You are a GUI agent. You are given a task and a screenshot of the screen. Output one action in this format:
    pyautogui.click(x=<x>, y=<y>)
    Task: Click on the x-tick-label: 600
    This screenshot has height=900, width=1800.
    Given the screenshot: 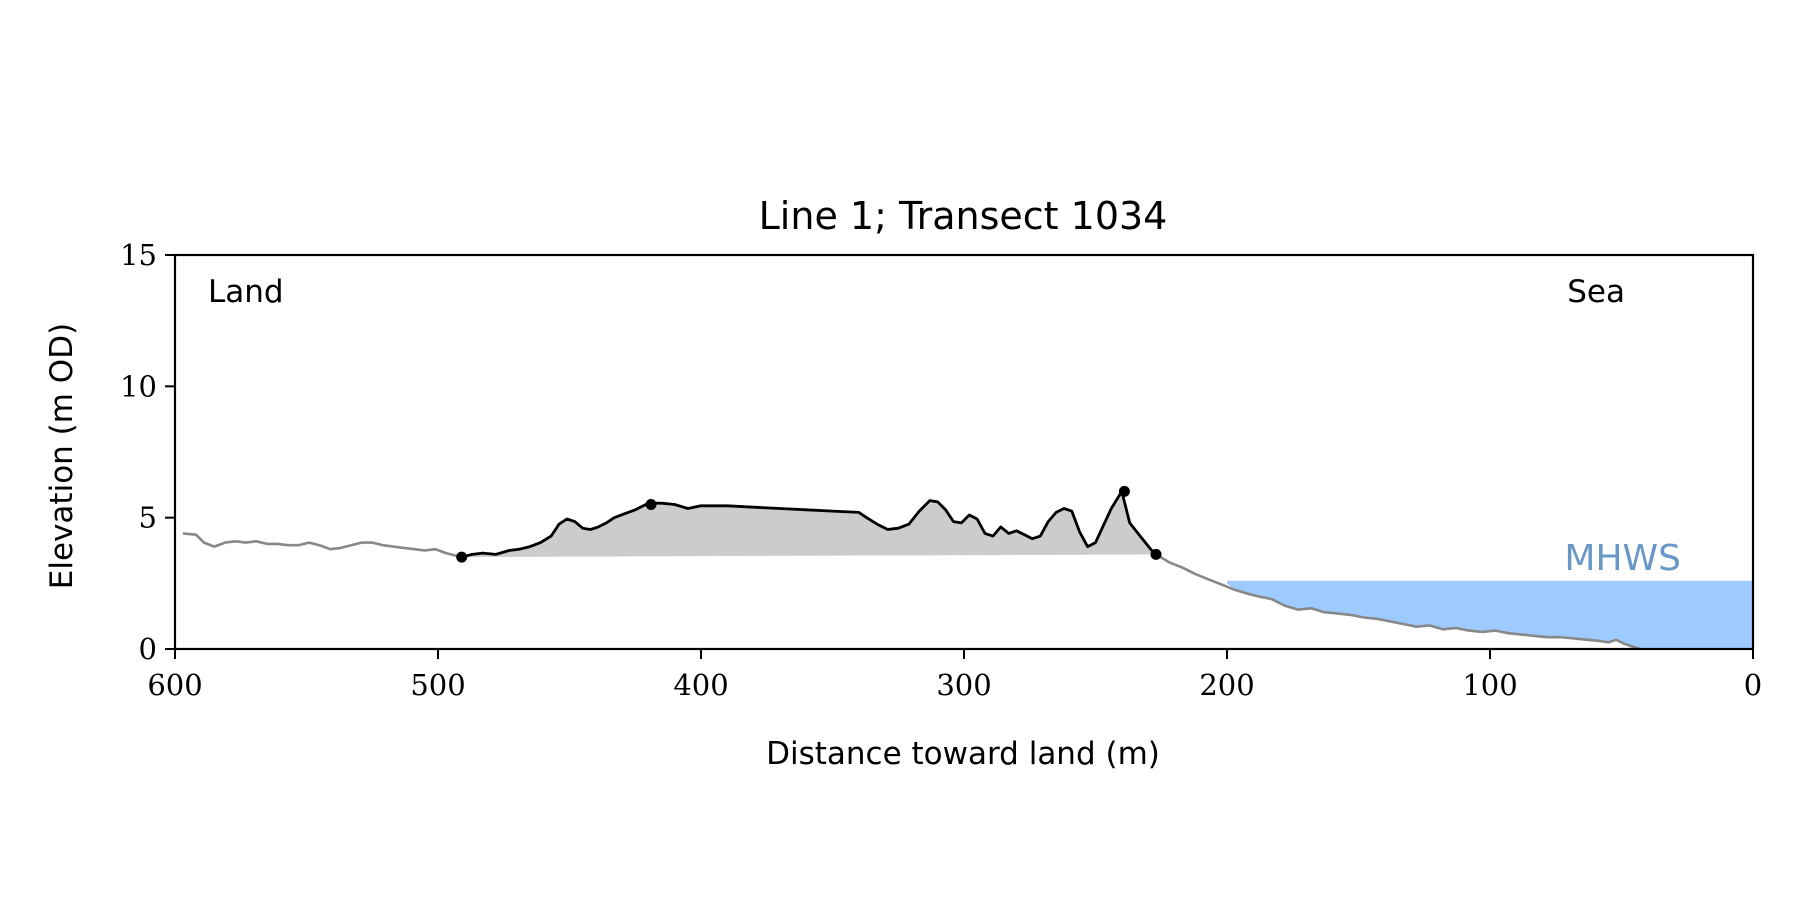 What is the action you would take?
    pyautogui.click(x=174, y=685)
    